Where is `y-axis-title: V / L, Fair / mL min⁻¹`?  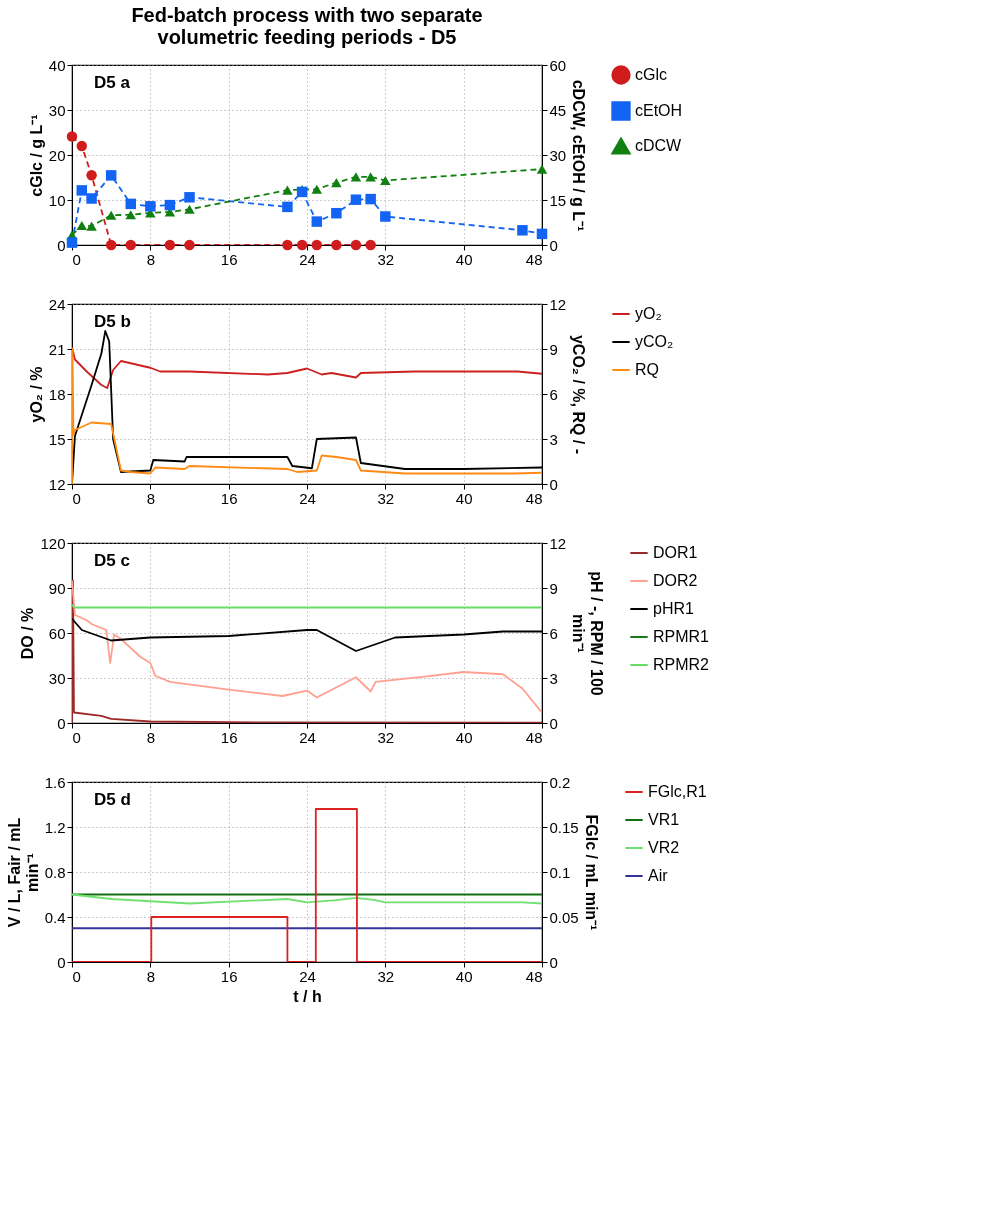
y-axis-title: V / L, Fair / mL min⁻¹ is located at coordinates (23, 872).